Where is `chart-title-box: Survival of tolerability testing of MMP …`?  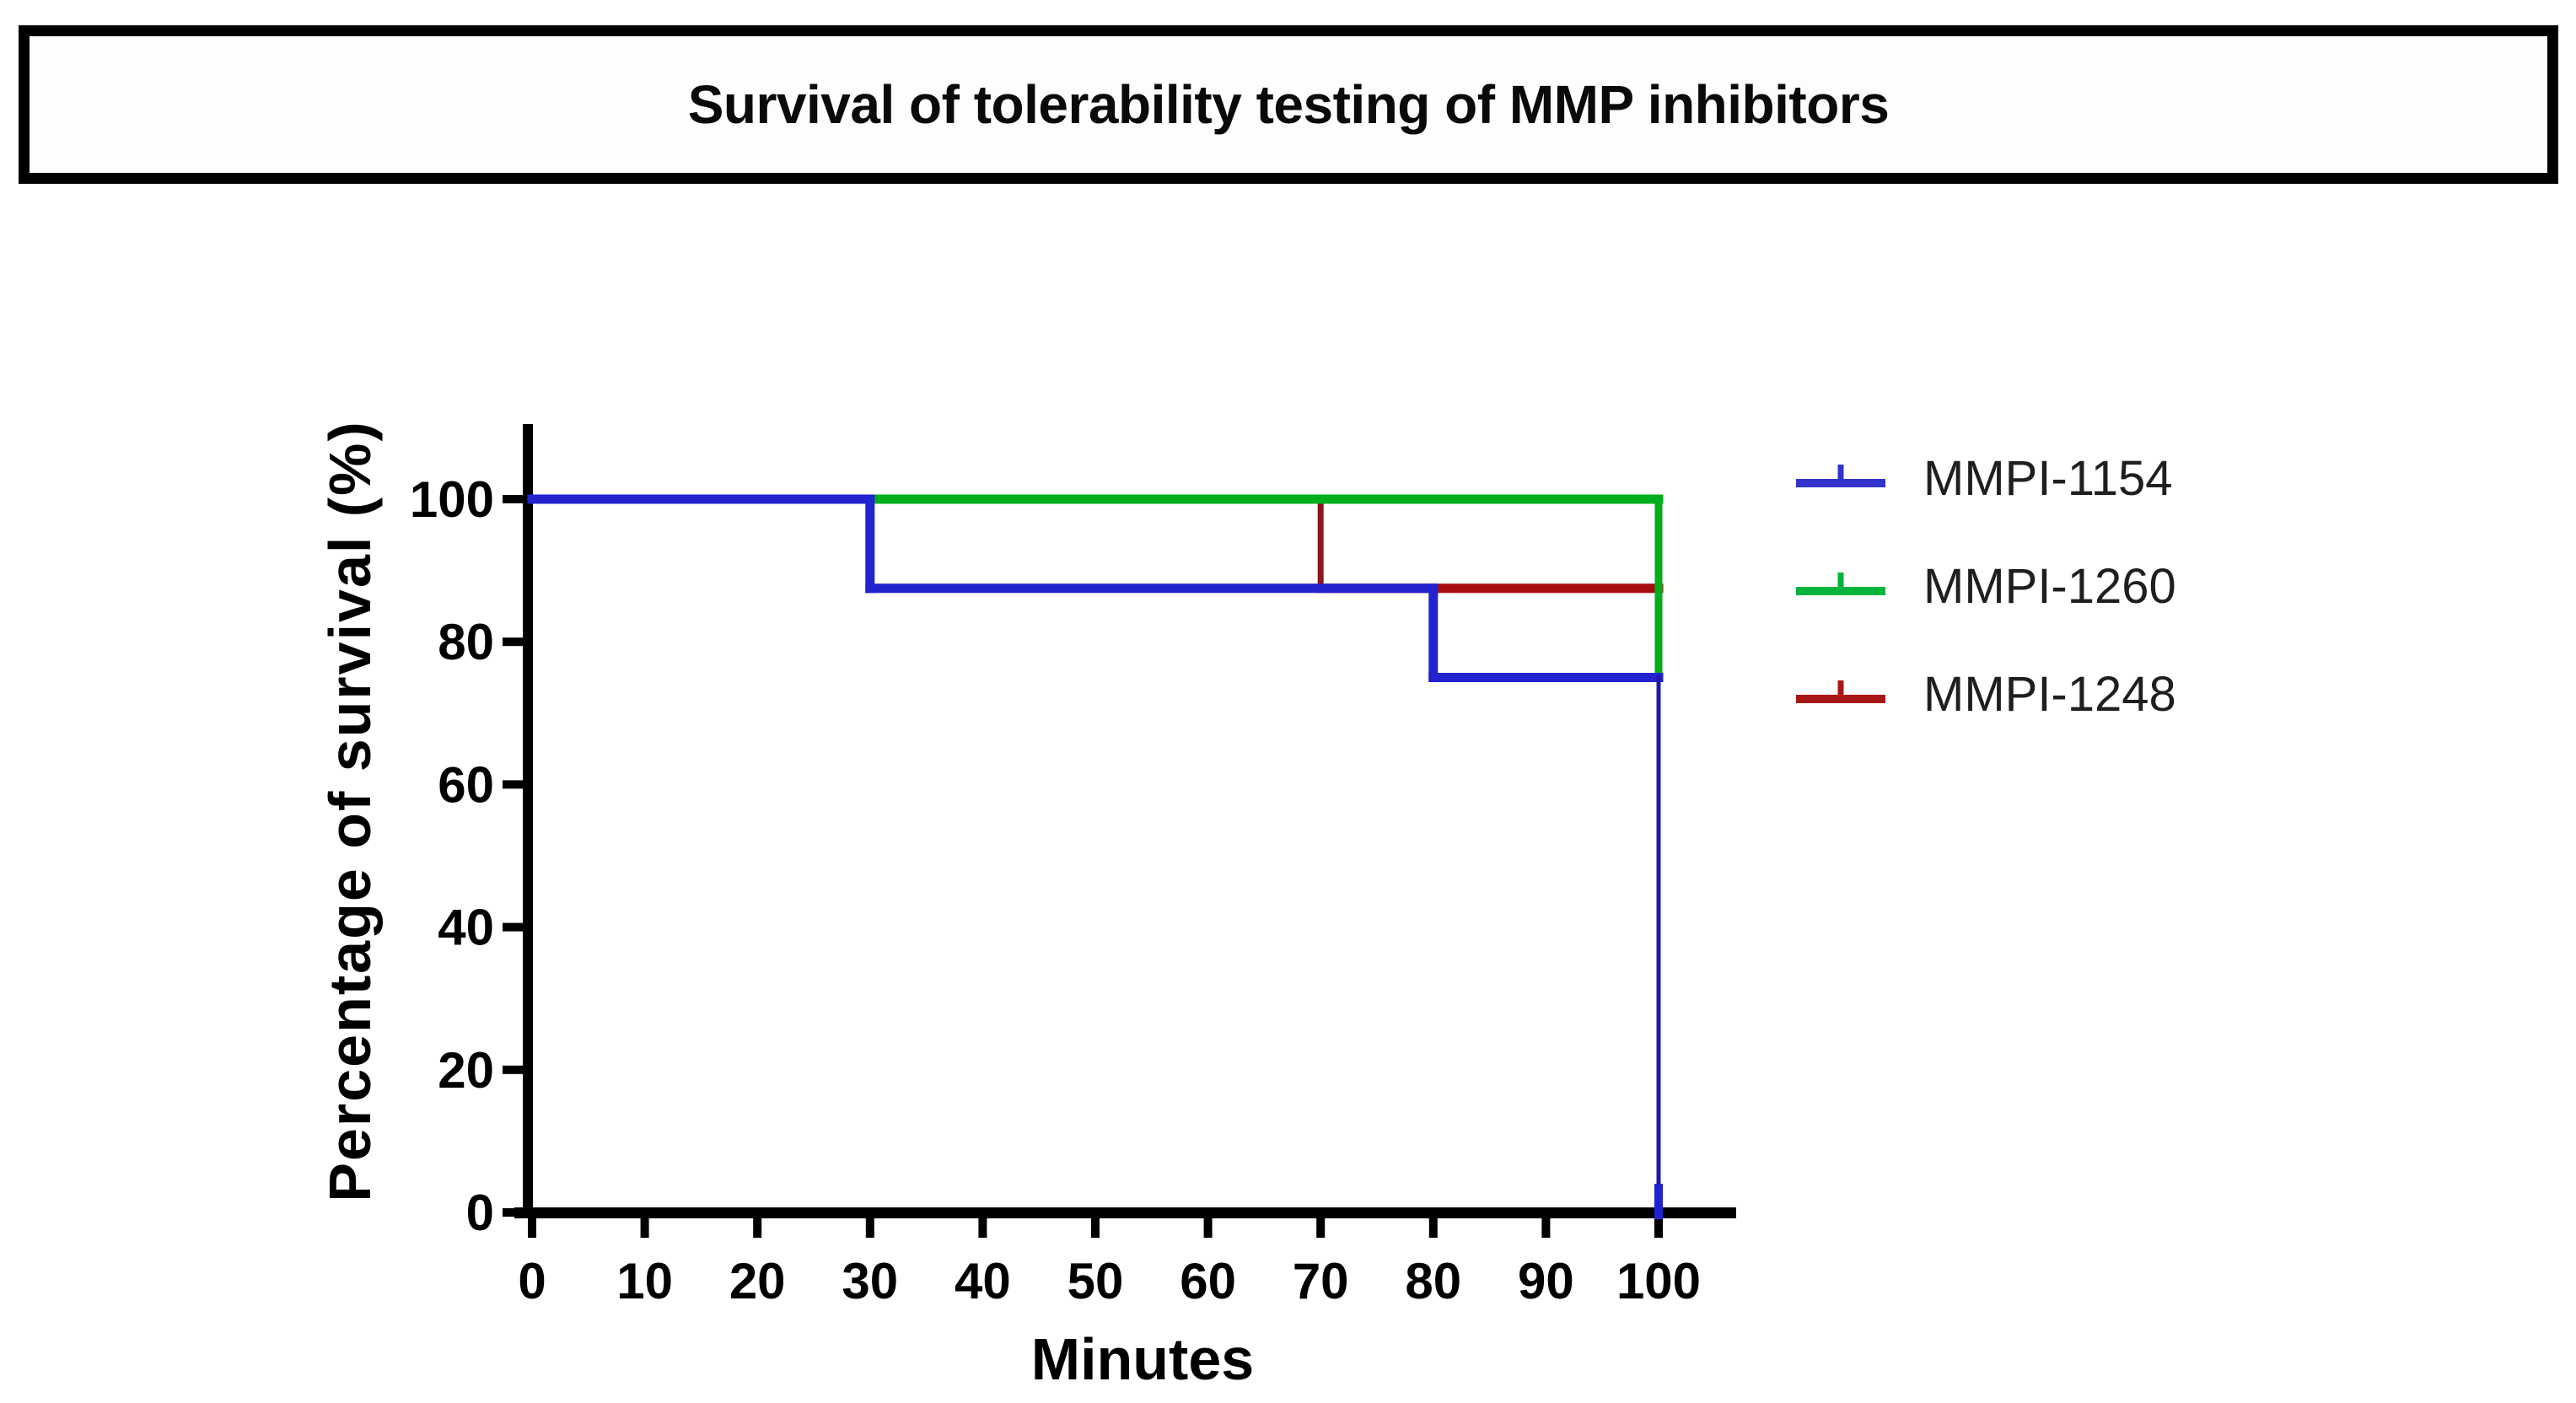
chart-title-box: Survival of tolerability testing of MMP … is located at coordinates (1288, 104).